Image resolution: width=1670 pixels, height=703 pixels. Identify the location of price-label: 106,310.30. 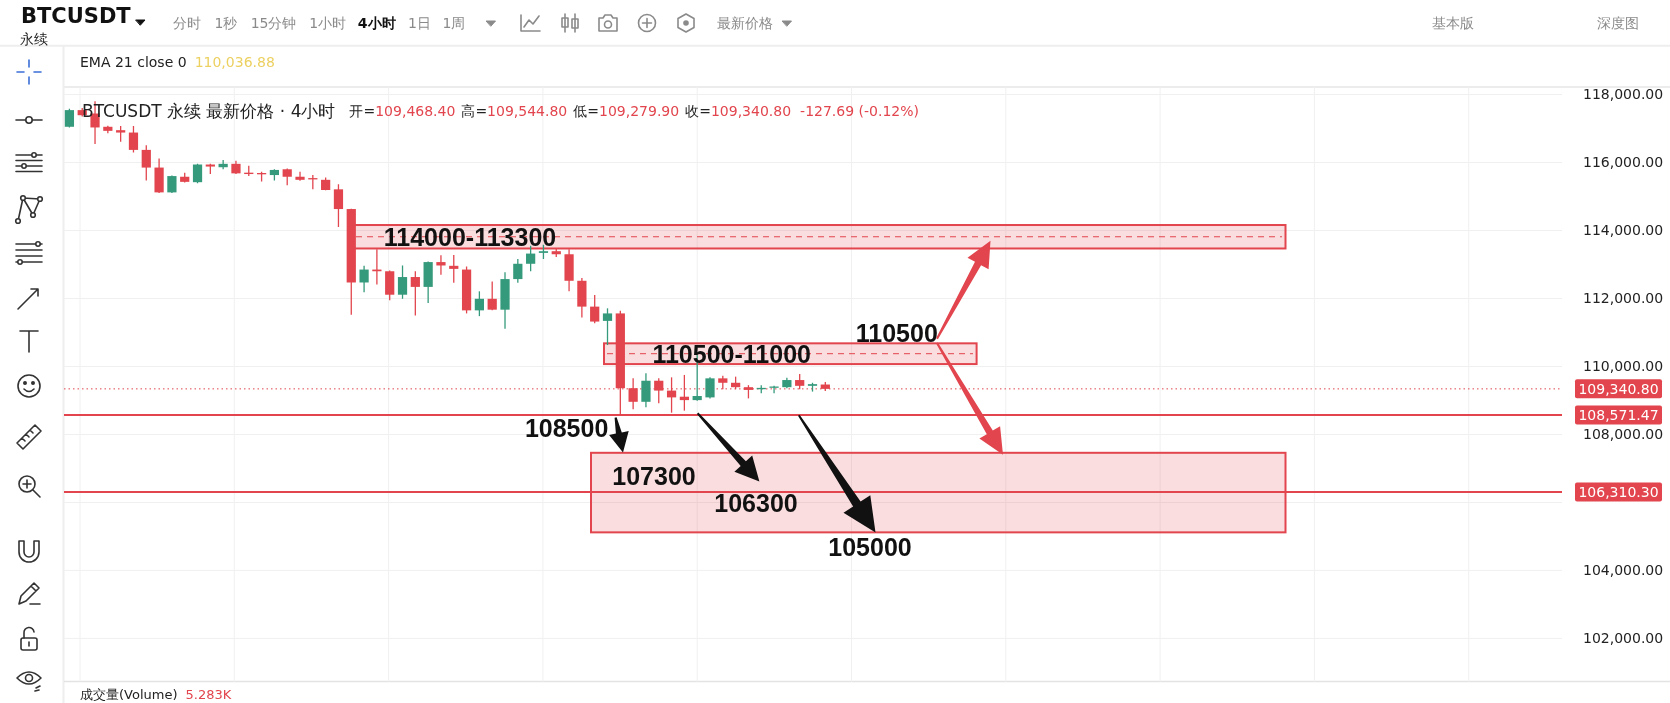
(1618, 492).